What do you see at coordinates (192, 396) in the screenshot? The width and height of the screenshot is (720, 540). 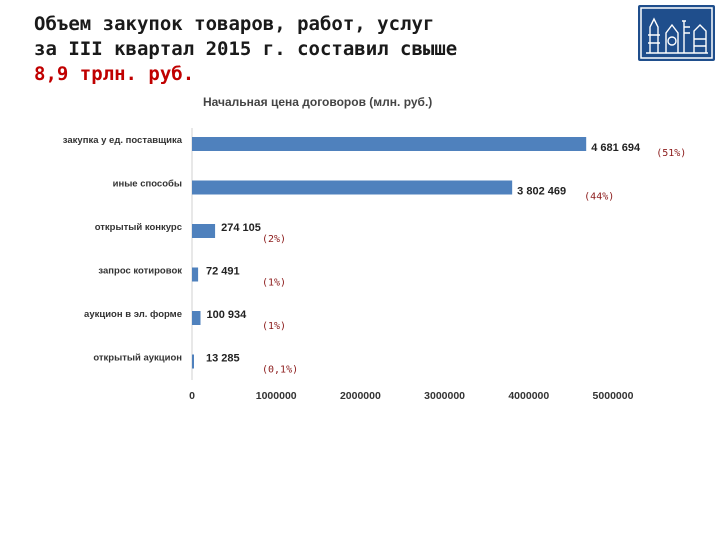 I see `x-tick-label: 0` at bounding box center [192, 396].